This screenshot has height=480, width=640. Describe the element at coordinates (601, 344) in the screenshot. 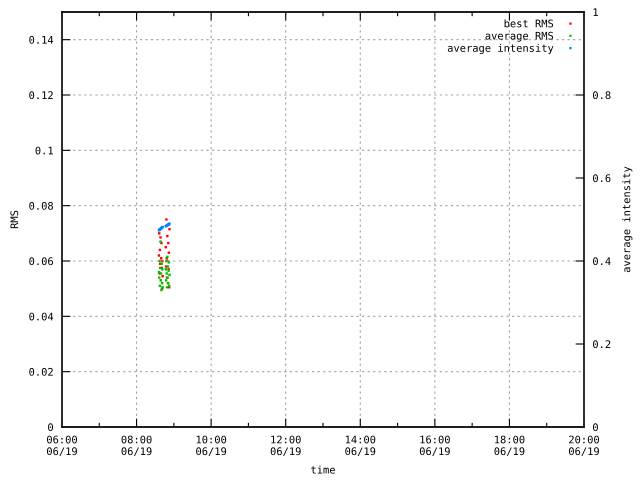

I see `y2-tick-label: 0.2` at that location.